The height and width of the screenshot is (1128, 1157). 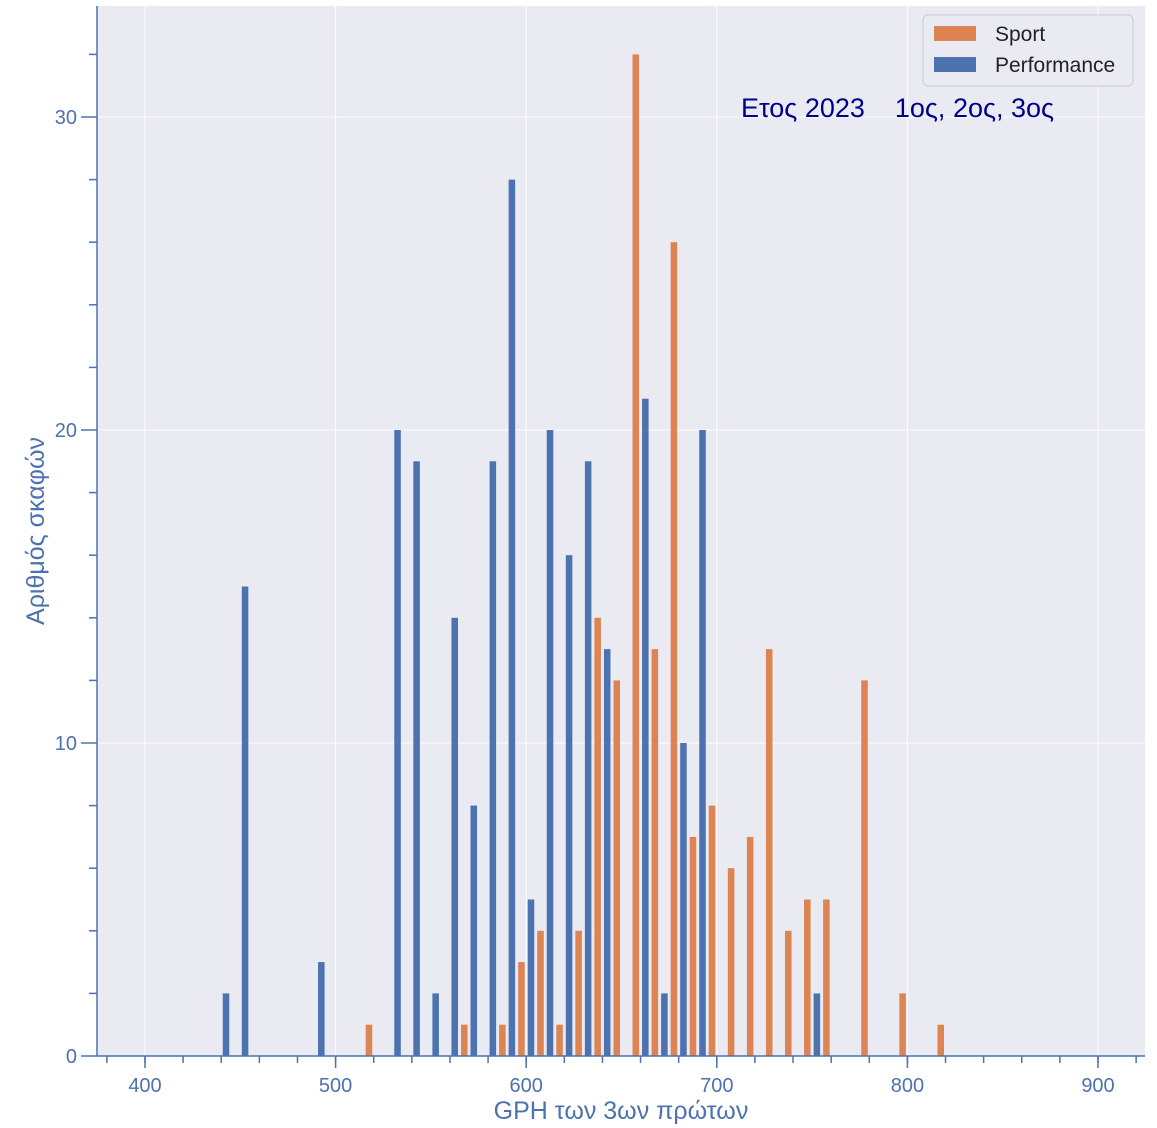 What do you see at coordinates (907, 1086) in the screenshot?
I see `x-tick-label: 800` at bounding box center [907, 1086].